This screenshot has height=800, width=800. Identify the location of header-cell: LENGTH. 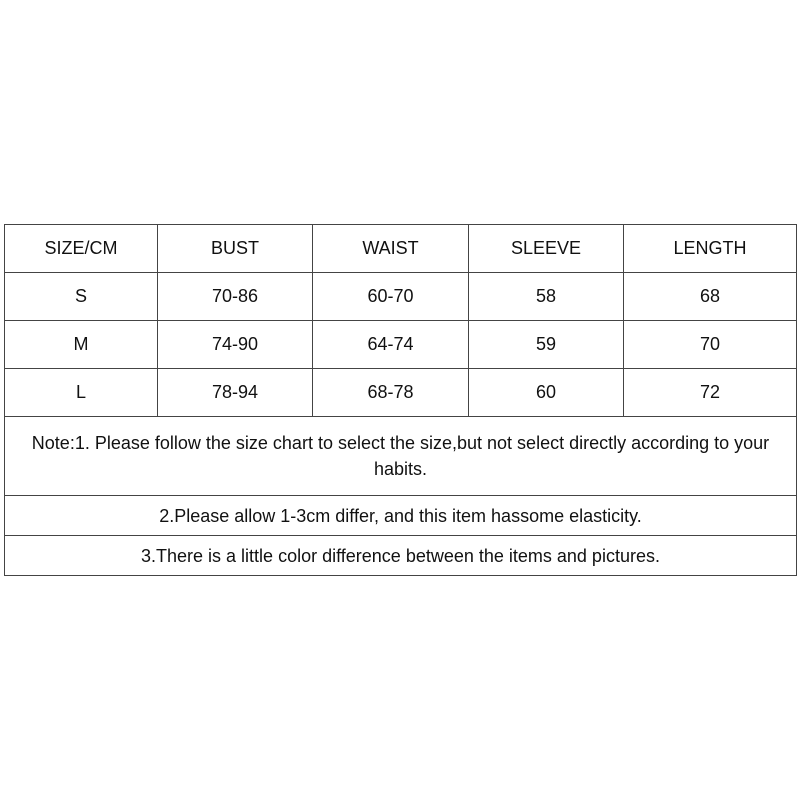
(710, 248).